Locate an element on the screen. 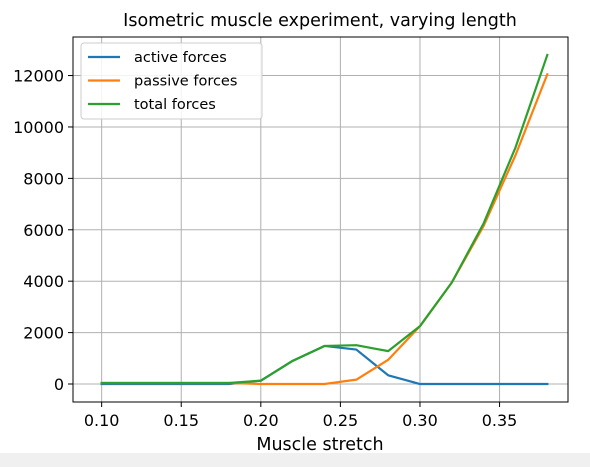  legend-entry: active forces is located at coordinates (157, 58).